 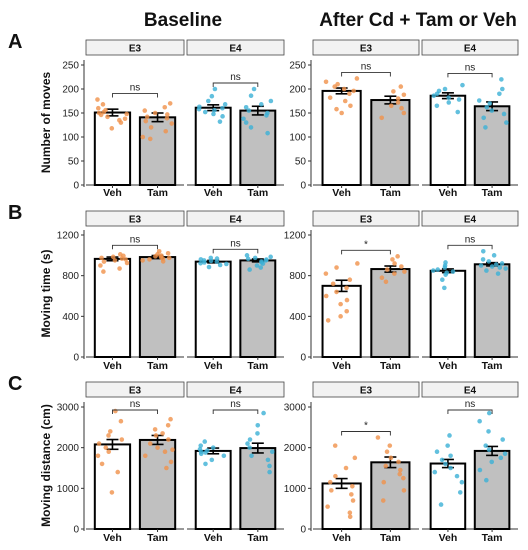 I want to click on panel-letter: C, so click(x=15, y=384).